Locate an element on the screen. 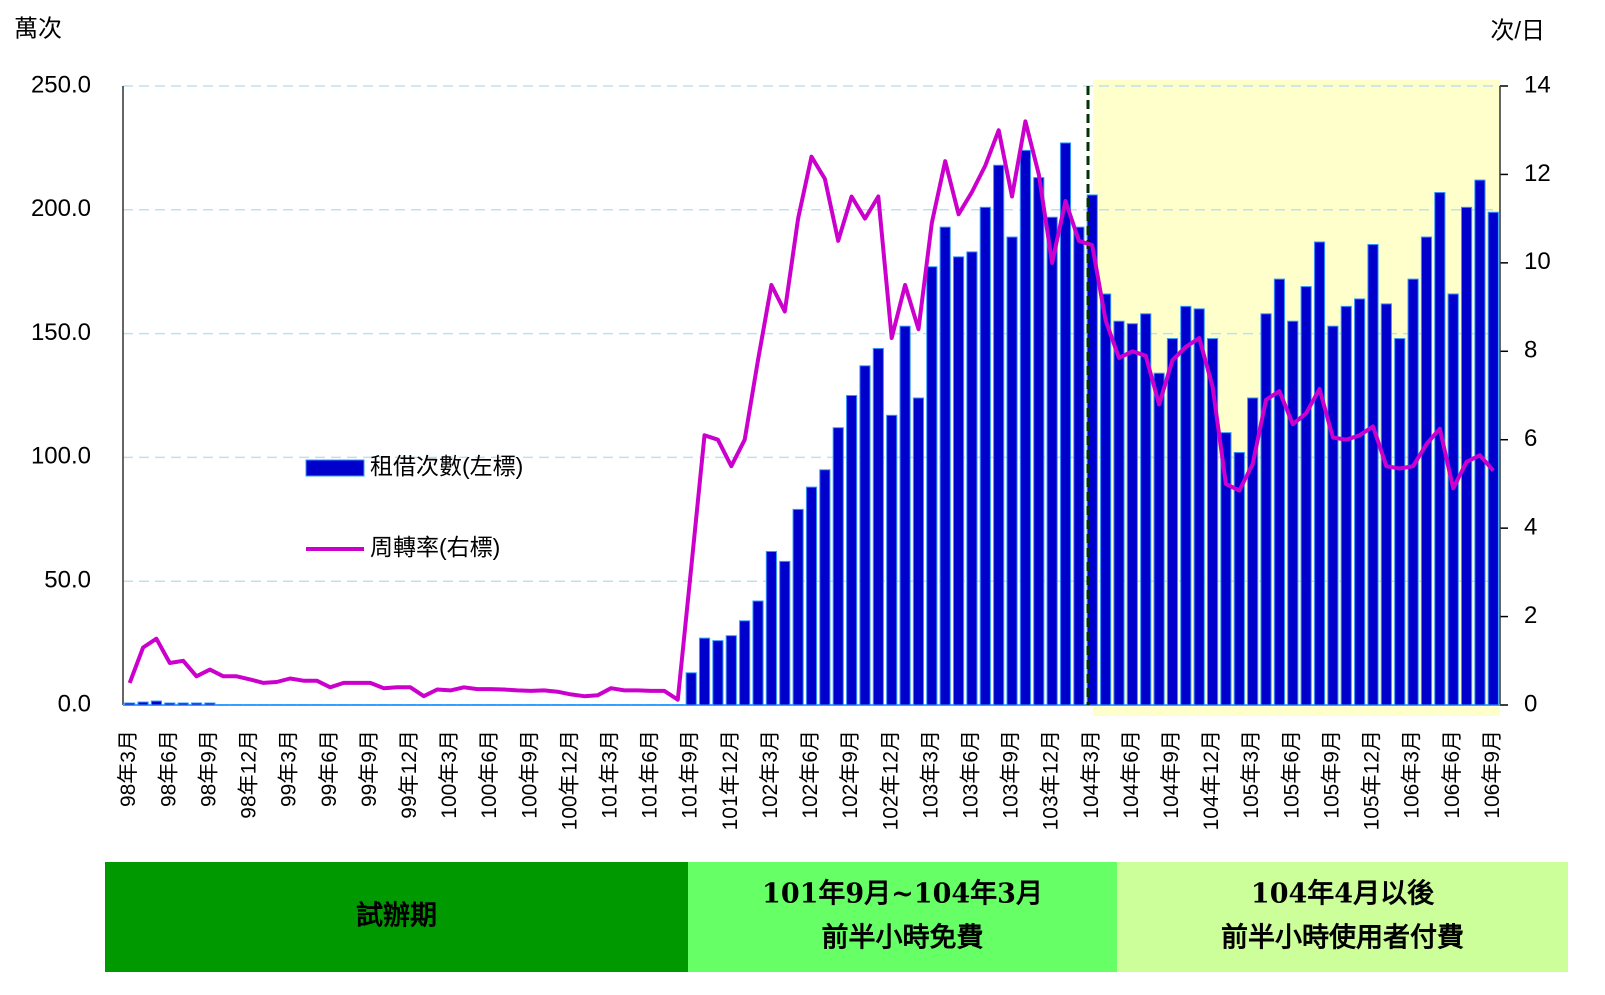  x-tick-label: 106年6月 is located at coordinates (1452, 774).